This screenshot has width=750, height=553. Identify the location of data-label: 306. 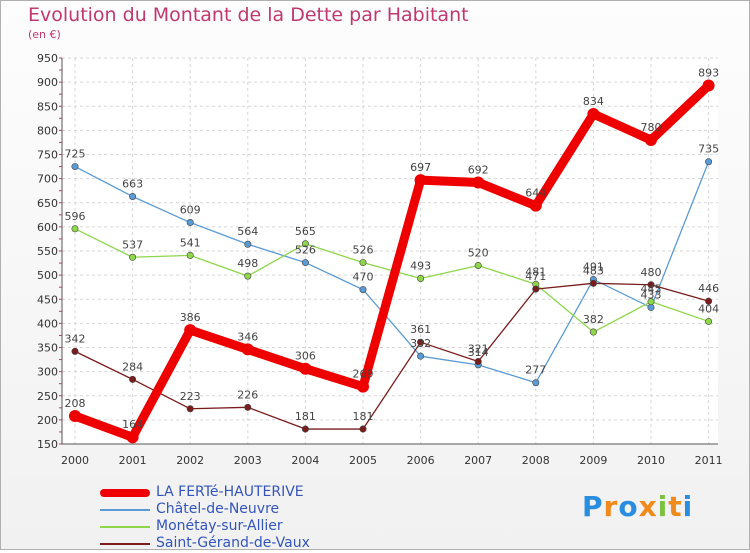
(305, 356).